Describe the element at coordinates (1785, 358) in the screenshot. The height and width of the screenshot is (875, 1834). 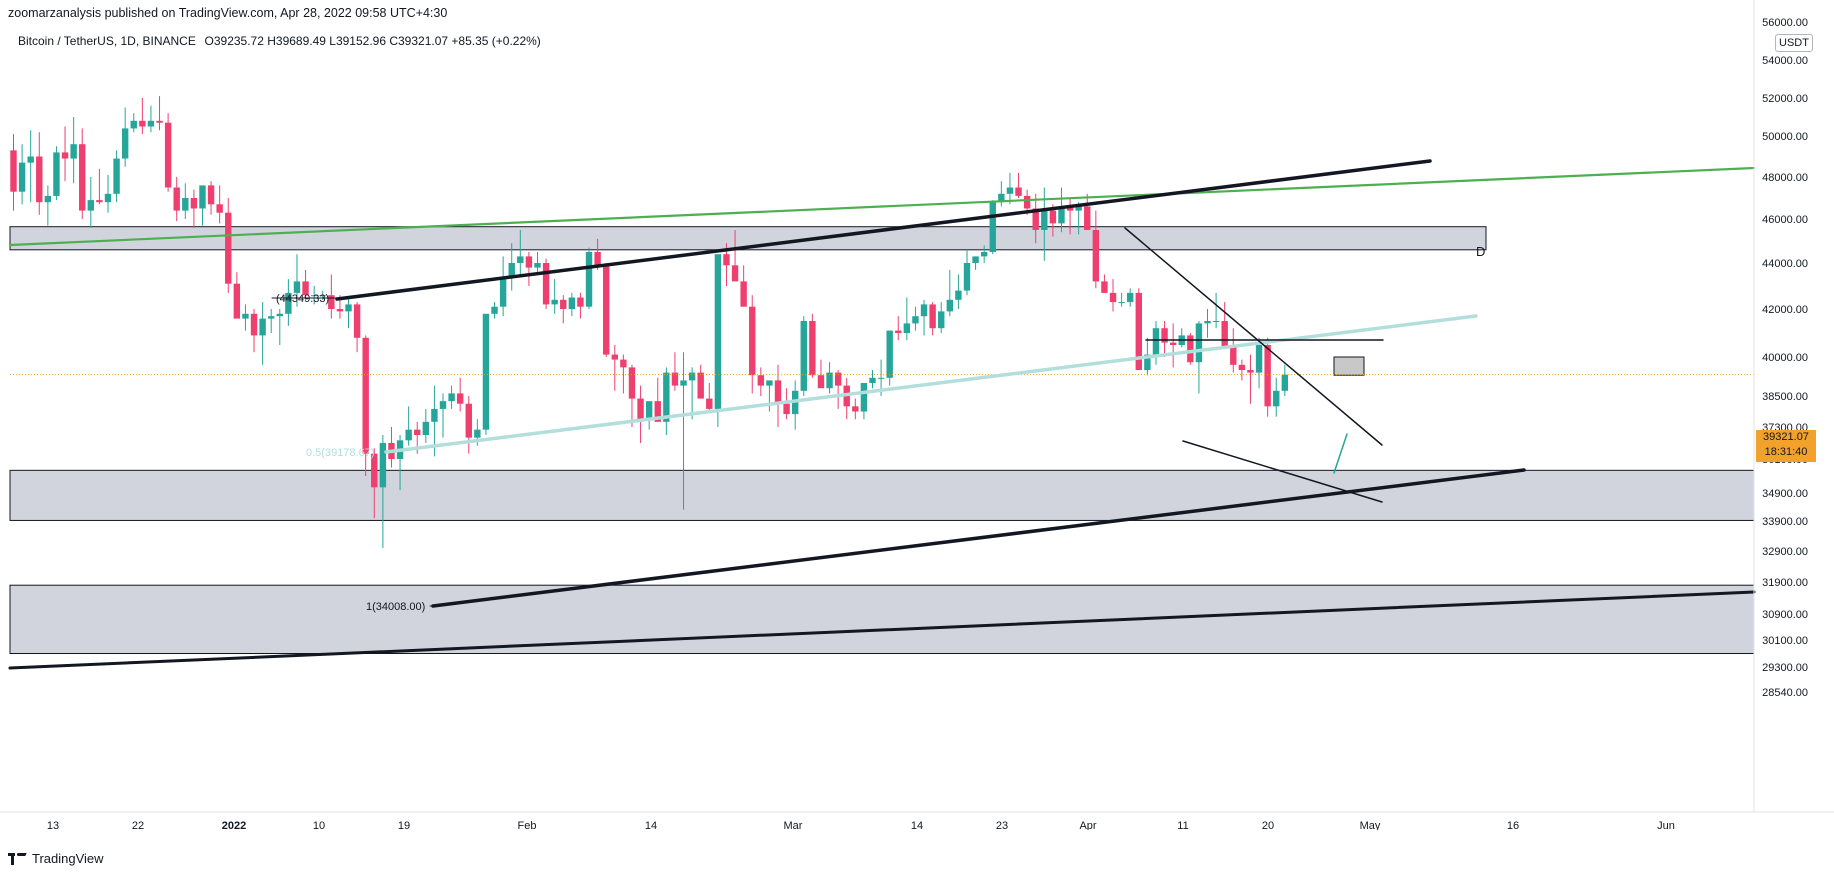
I see `price-tick-label: 40000.00` at that location.